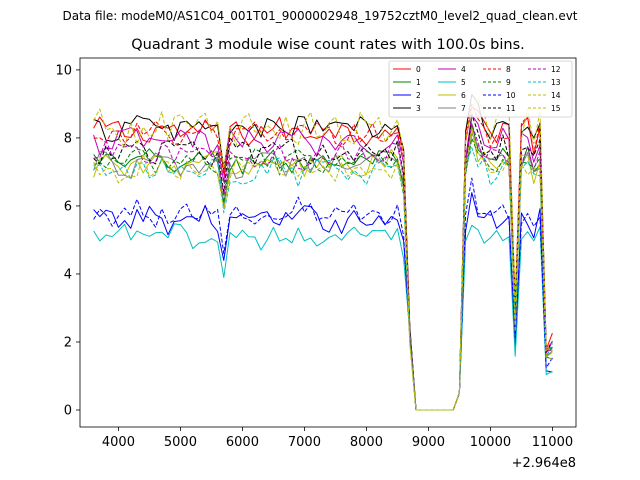  Describe the element at coordinates (337, 438) in the screenshot. I see `x-axis: 4000 5000 6000 7000 8000 9000 10000 11000` at that location.